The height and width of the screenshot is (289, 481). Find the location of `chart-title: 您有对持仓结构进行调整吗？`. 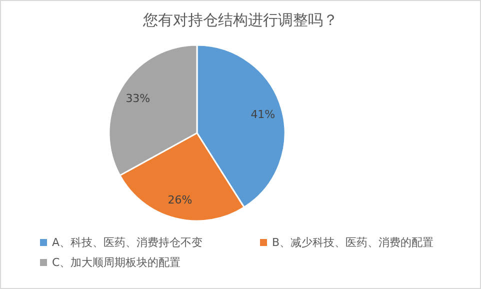

chart-title: 您有对持仓结构进行调整吗？ is located at coordinates (240, 20).